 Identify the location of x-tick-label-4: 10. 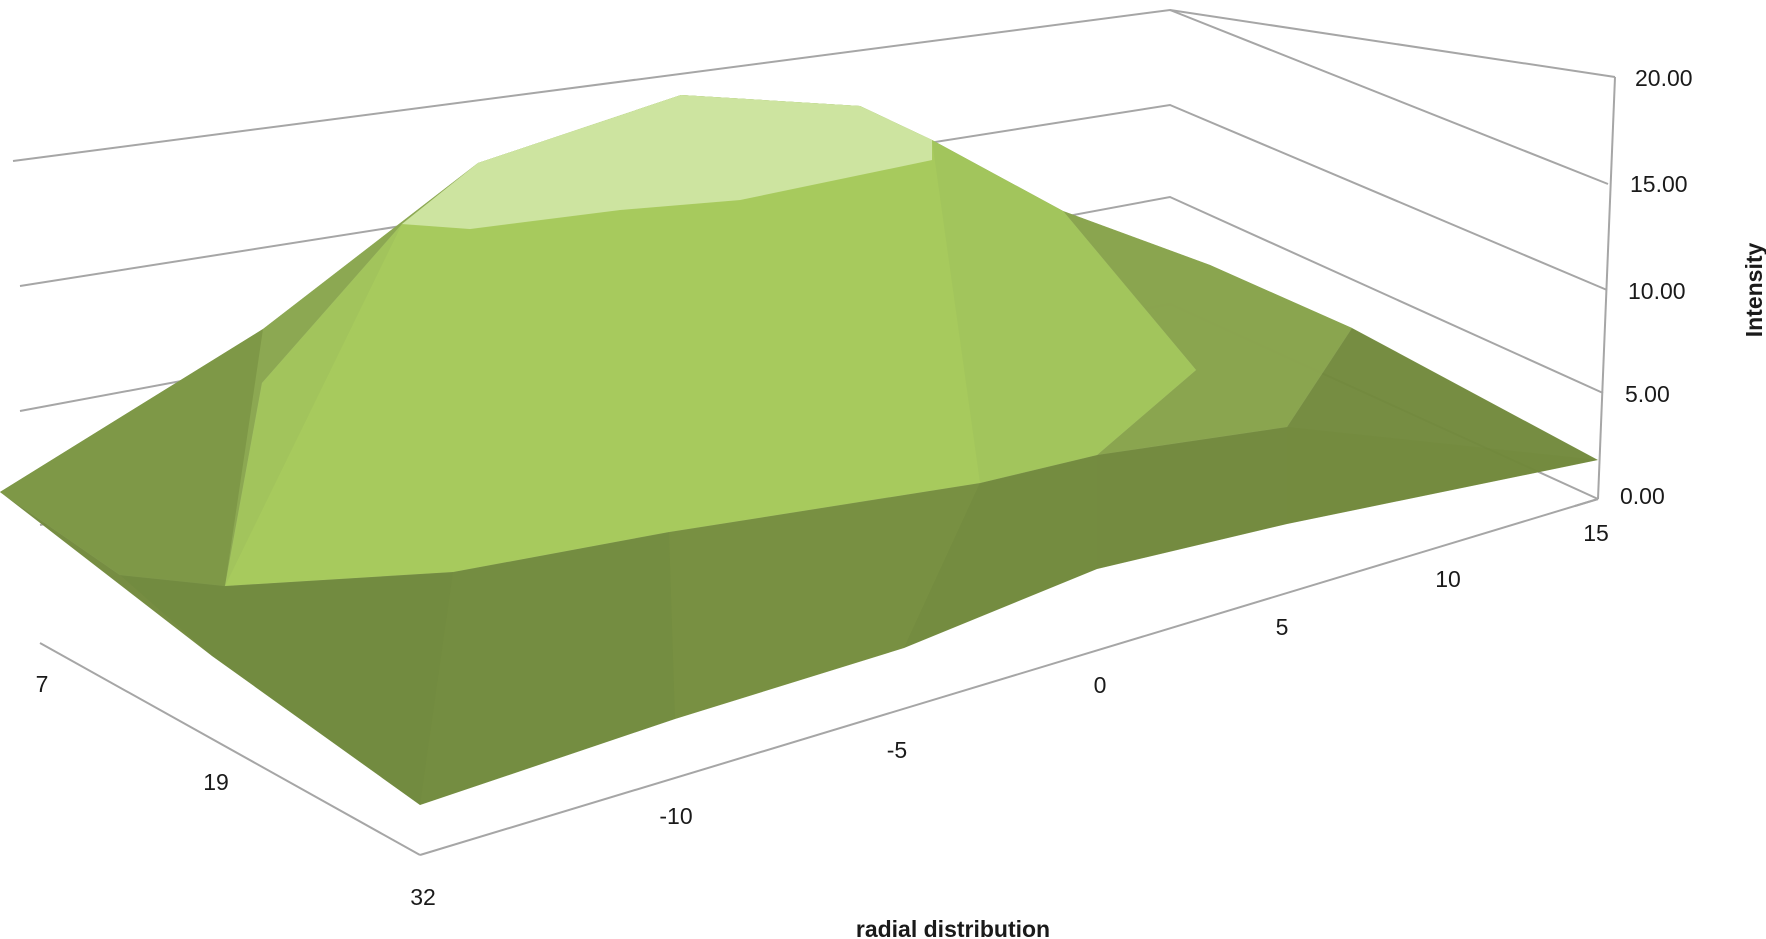
(1448, 579).